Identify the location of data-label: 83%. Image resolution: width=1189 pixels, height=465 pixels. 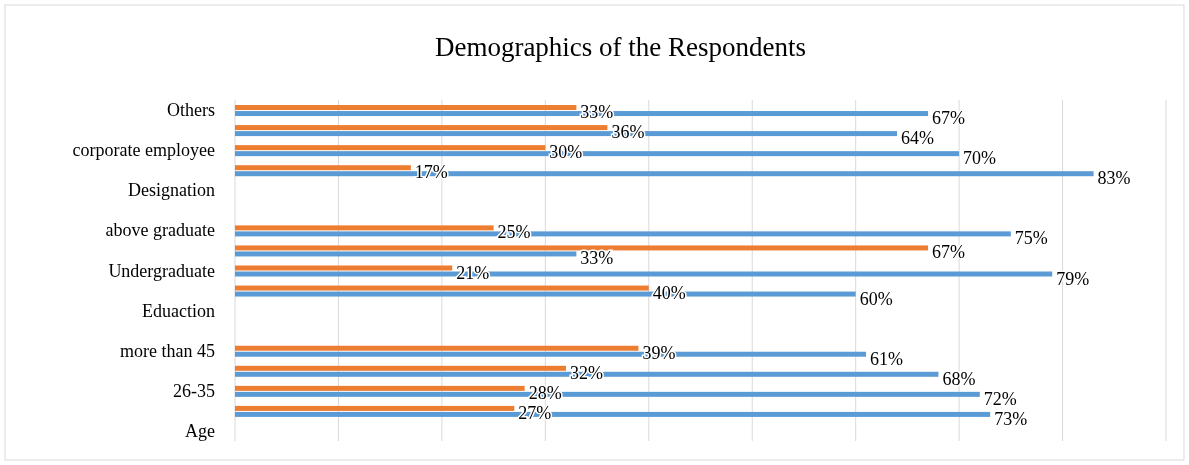
(1114, 178).